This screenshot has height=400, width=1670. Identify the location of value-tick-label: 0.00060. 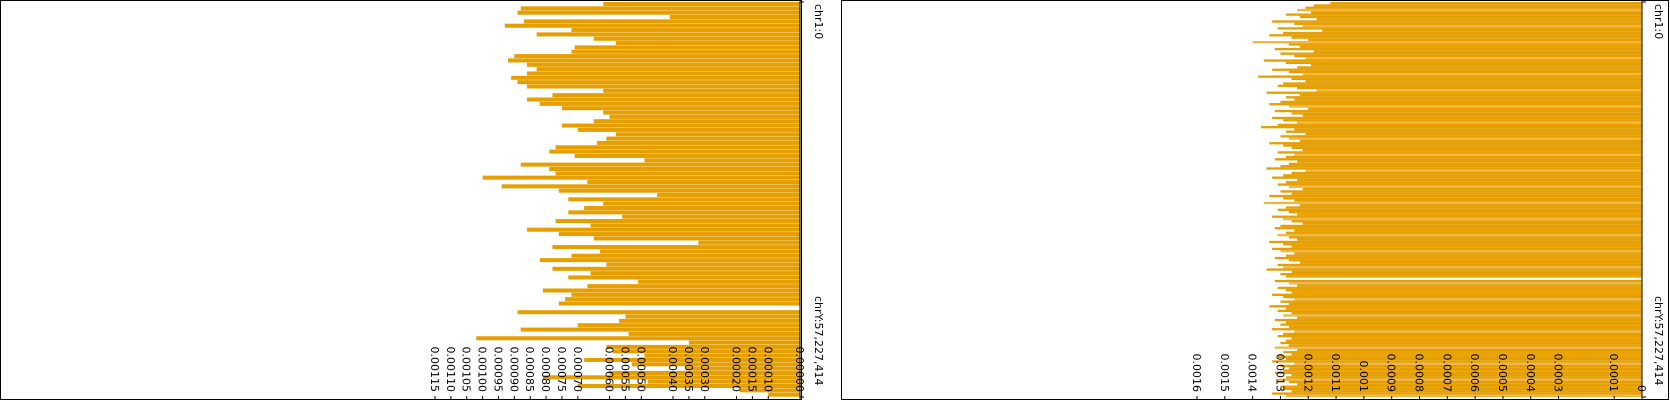
(609, 370).